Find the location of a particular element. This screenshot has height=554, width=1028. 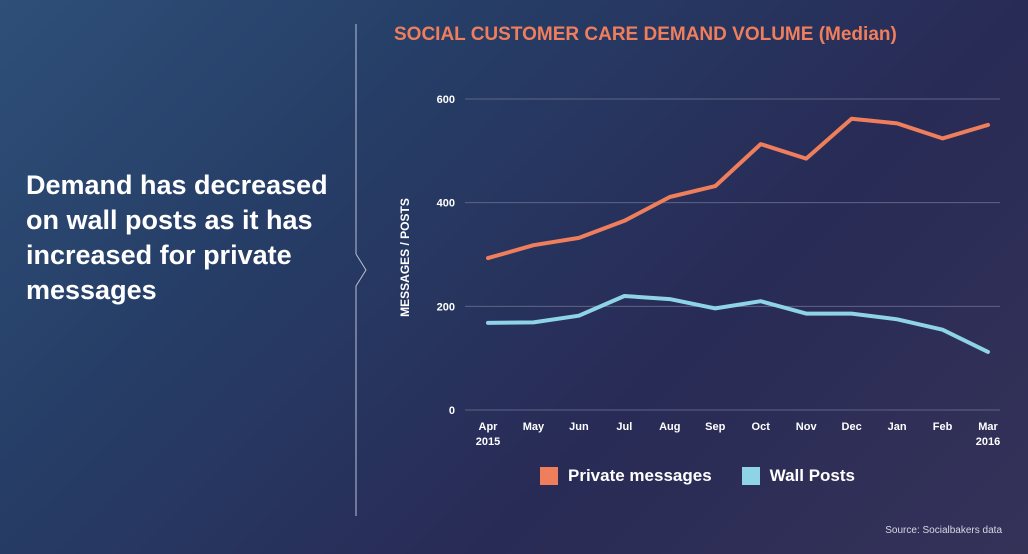

series-line-wall-posts is located at coordinates (738, 324).